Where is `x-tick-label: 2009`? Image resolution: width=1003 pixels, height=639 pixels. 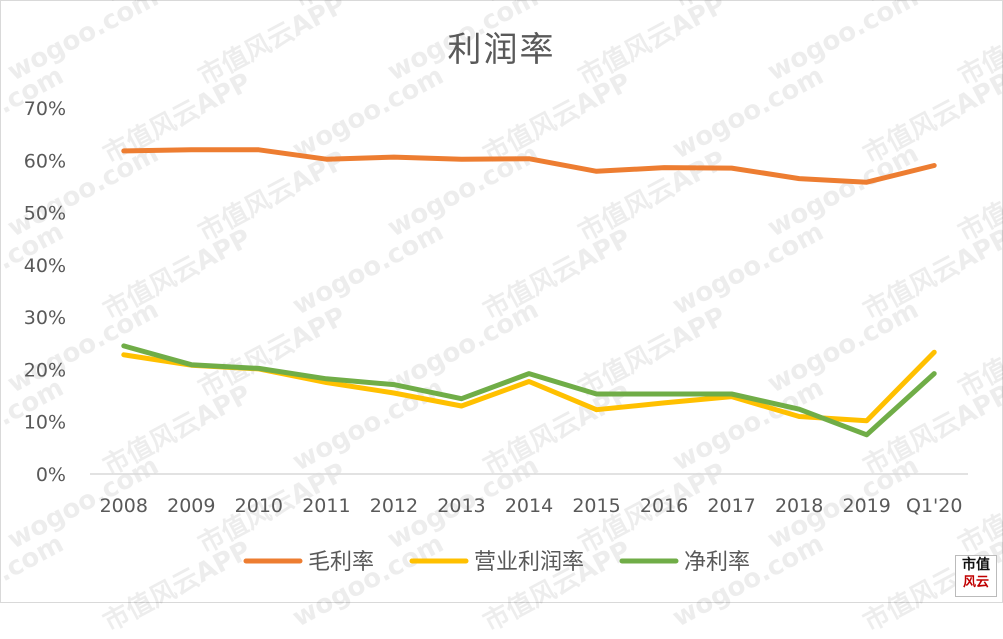
x-tick-label: 2009 is located at coordinates (191, 506).